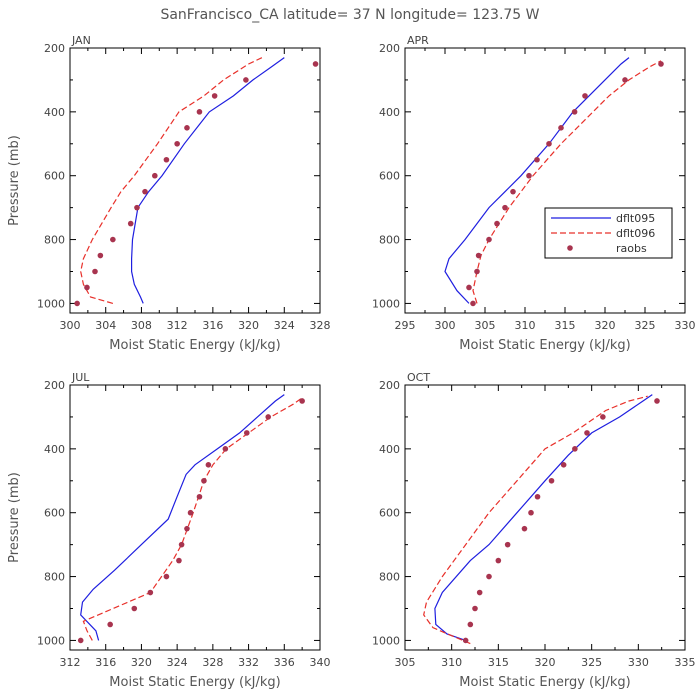  Describe the element at coordinates (418, 40) in the screenshot. I see `panel-label: APR` at that location.